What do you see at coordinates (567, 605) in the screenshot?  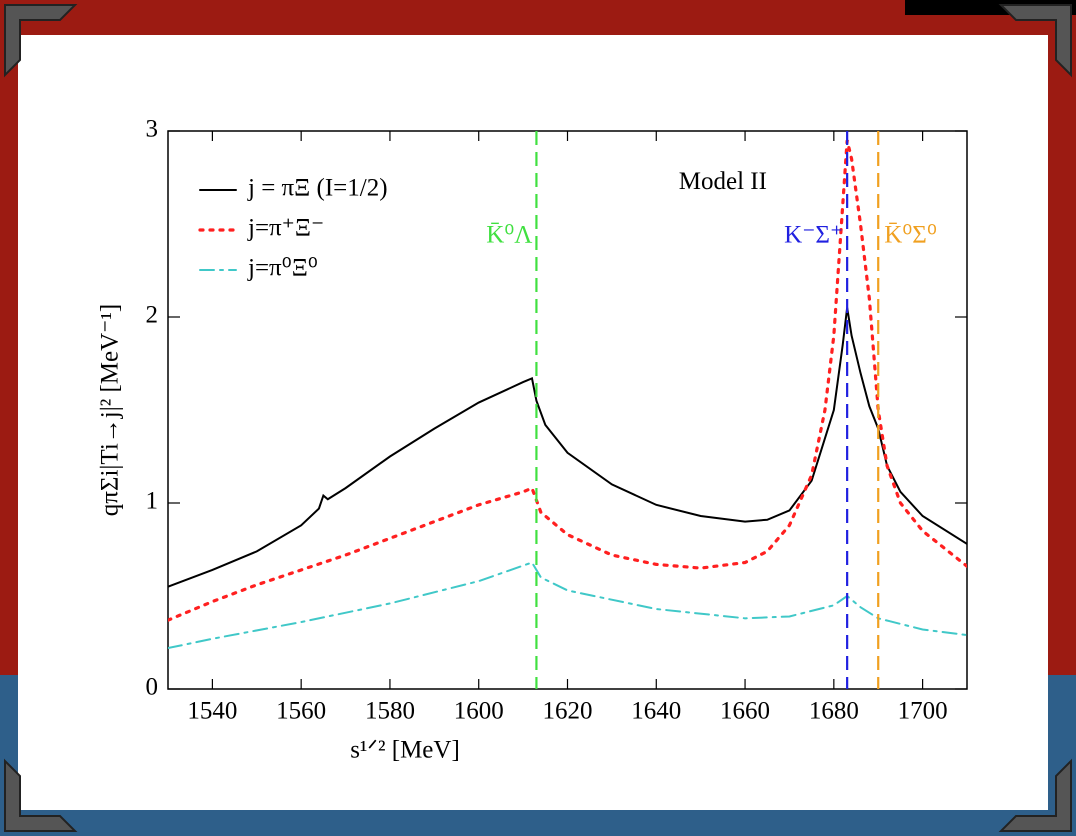 I see `series-line` at bounding box center [567, 605].